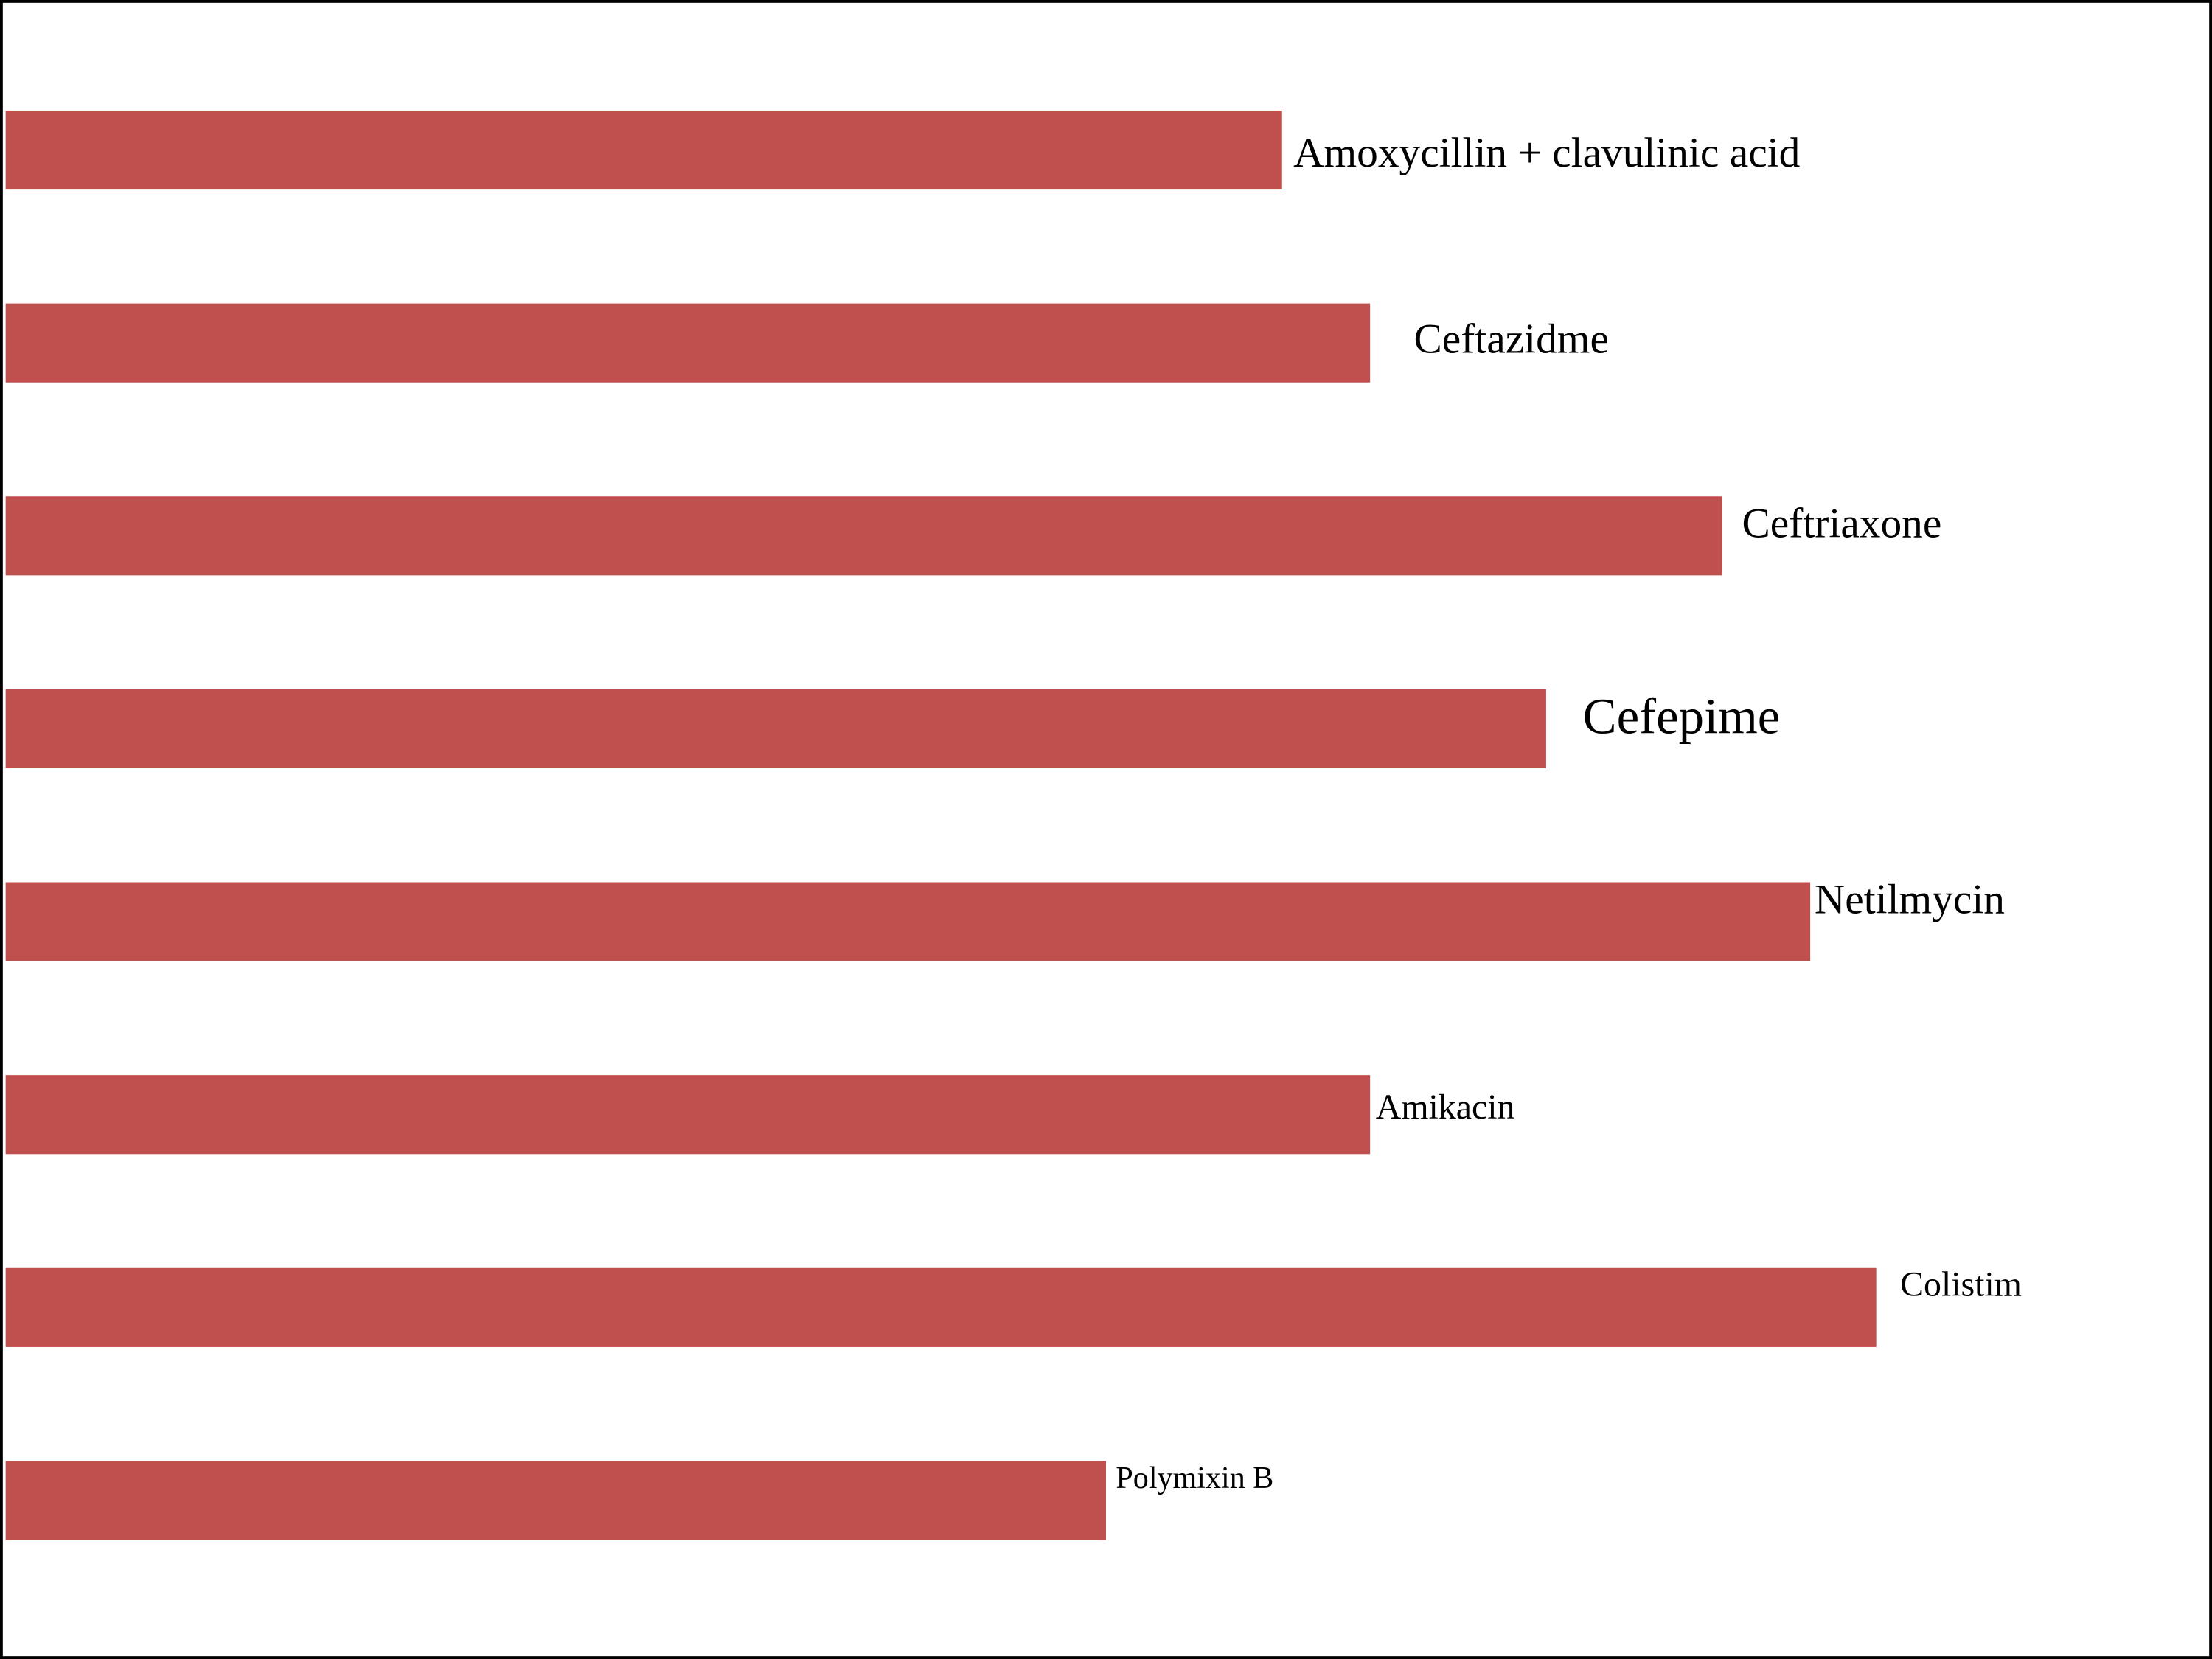  I want to click on bar-label: Ceftazidme, so click(1510, 339).